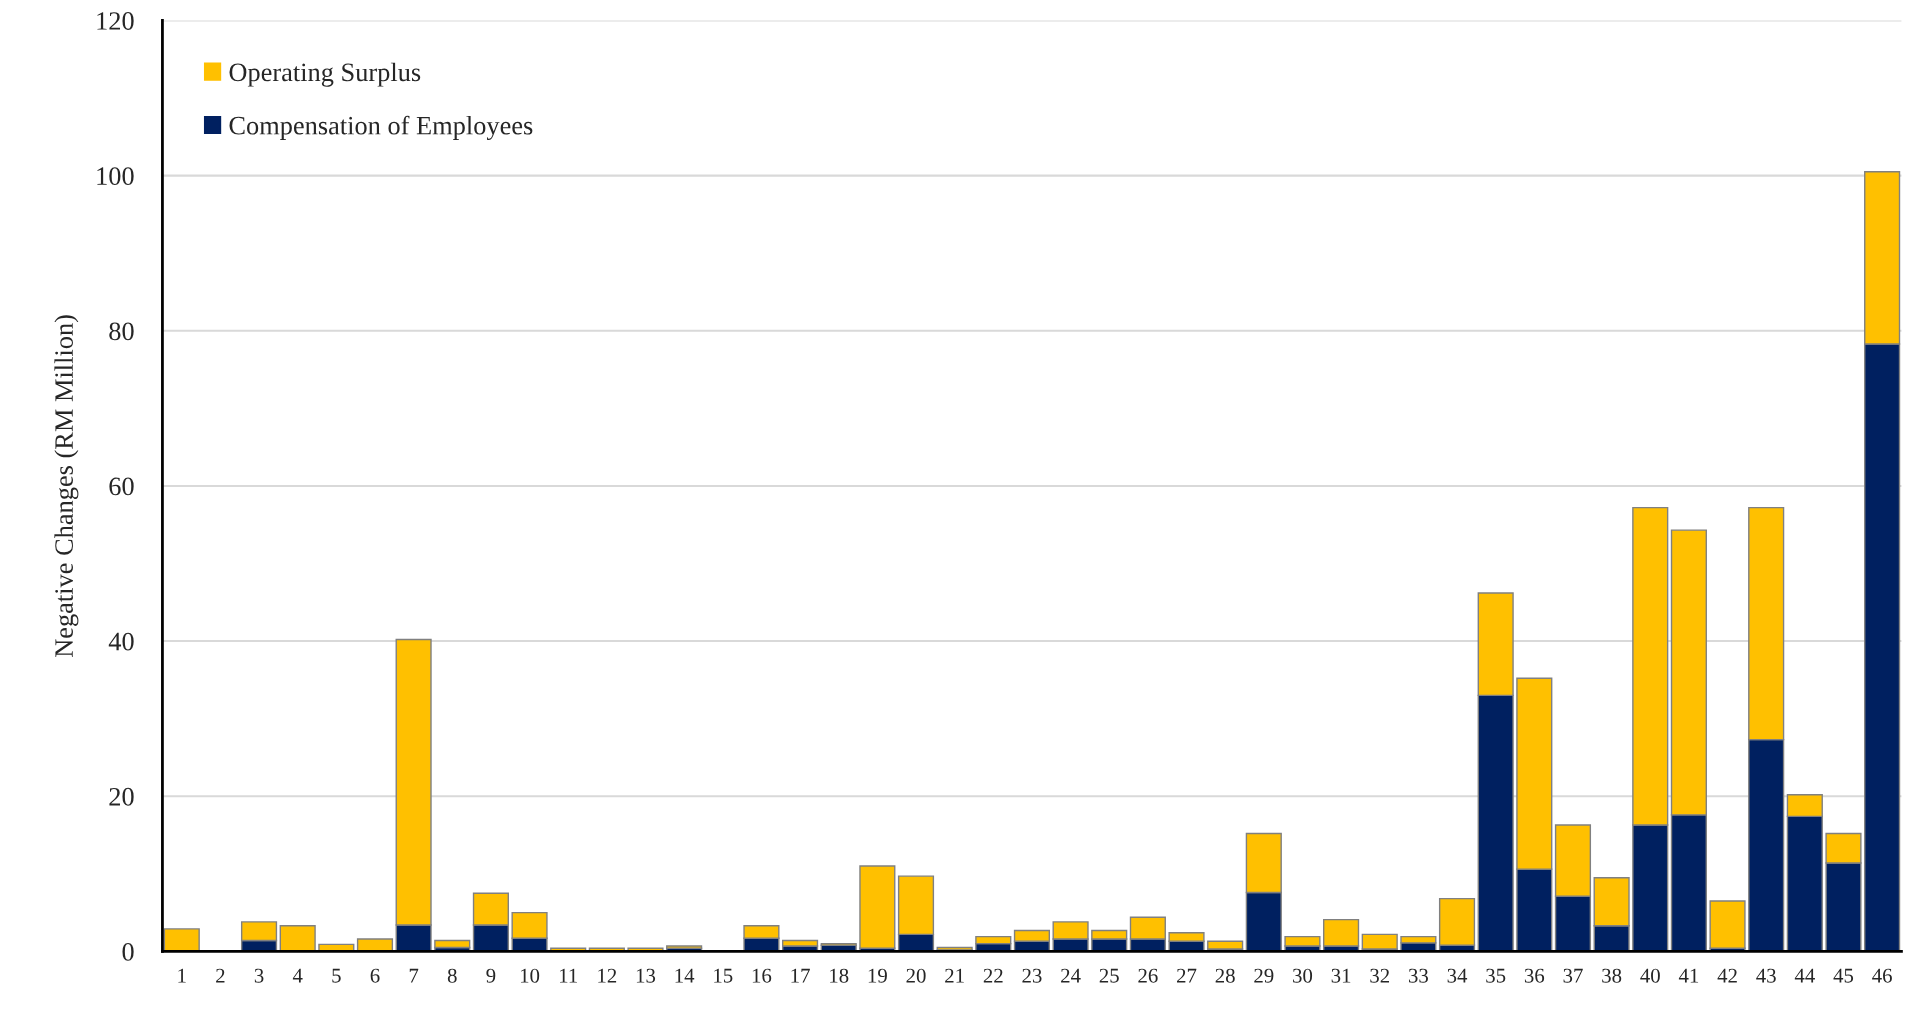 Image resolution: width=1911 pixels, height=1023 pixels. Describe the element at coordinates (128, 952) in the screenshot. I see `y-tick-label: 0` at that location.